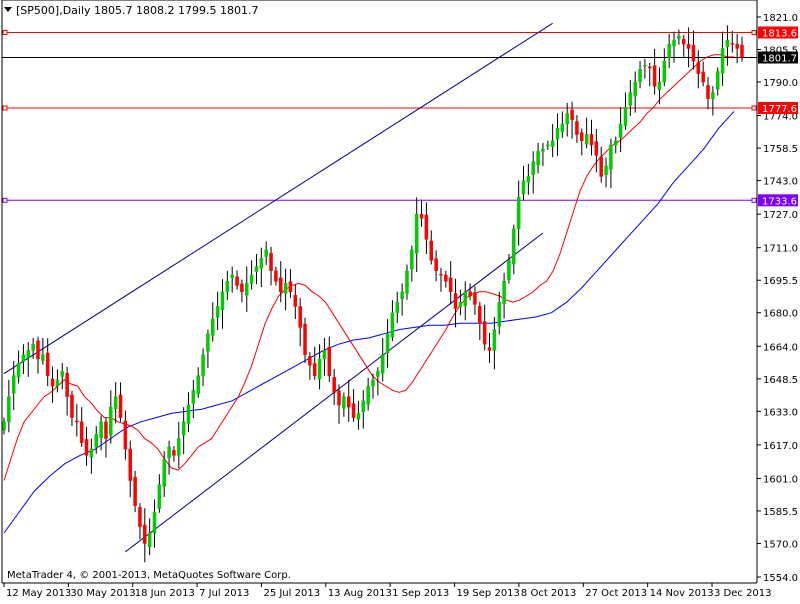  Describe the element at coordinates (780, 479) in the screenshot. I see `y-tick-label: 1601.0` at that location.